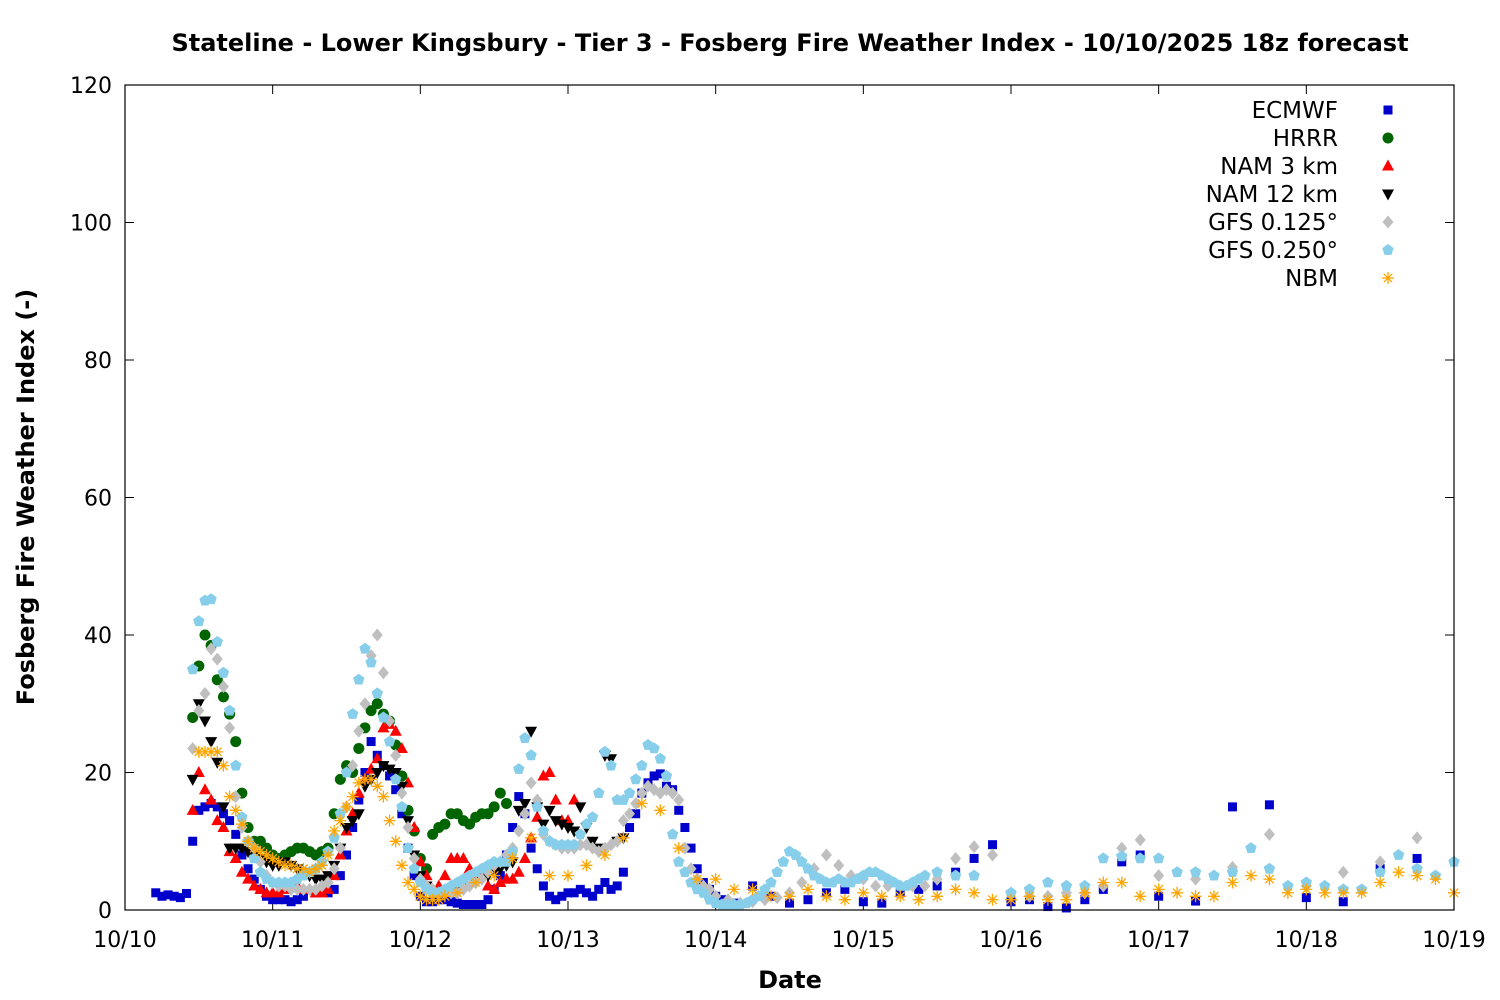  What do you see at coordinates (1305, 139) in the screenshot?
I see `legend-label: HRRR` at bounding box center [1305, 139].